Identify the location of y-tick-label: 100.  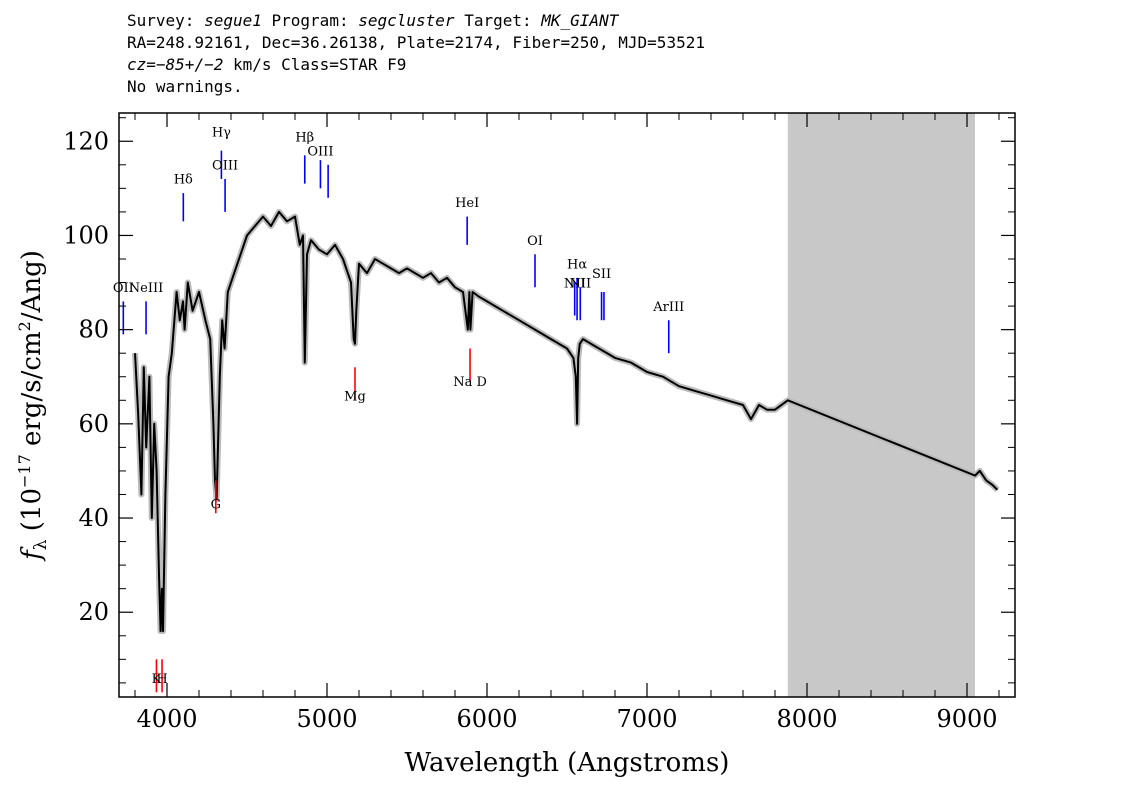
(86, 235).